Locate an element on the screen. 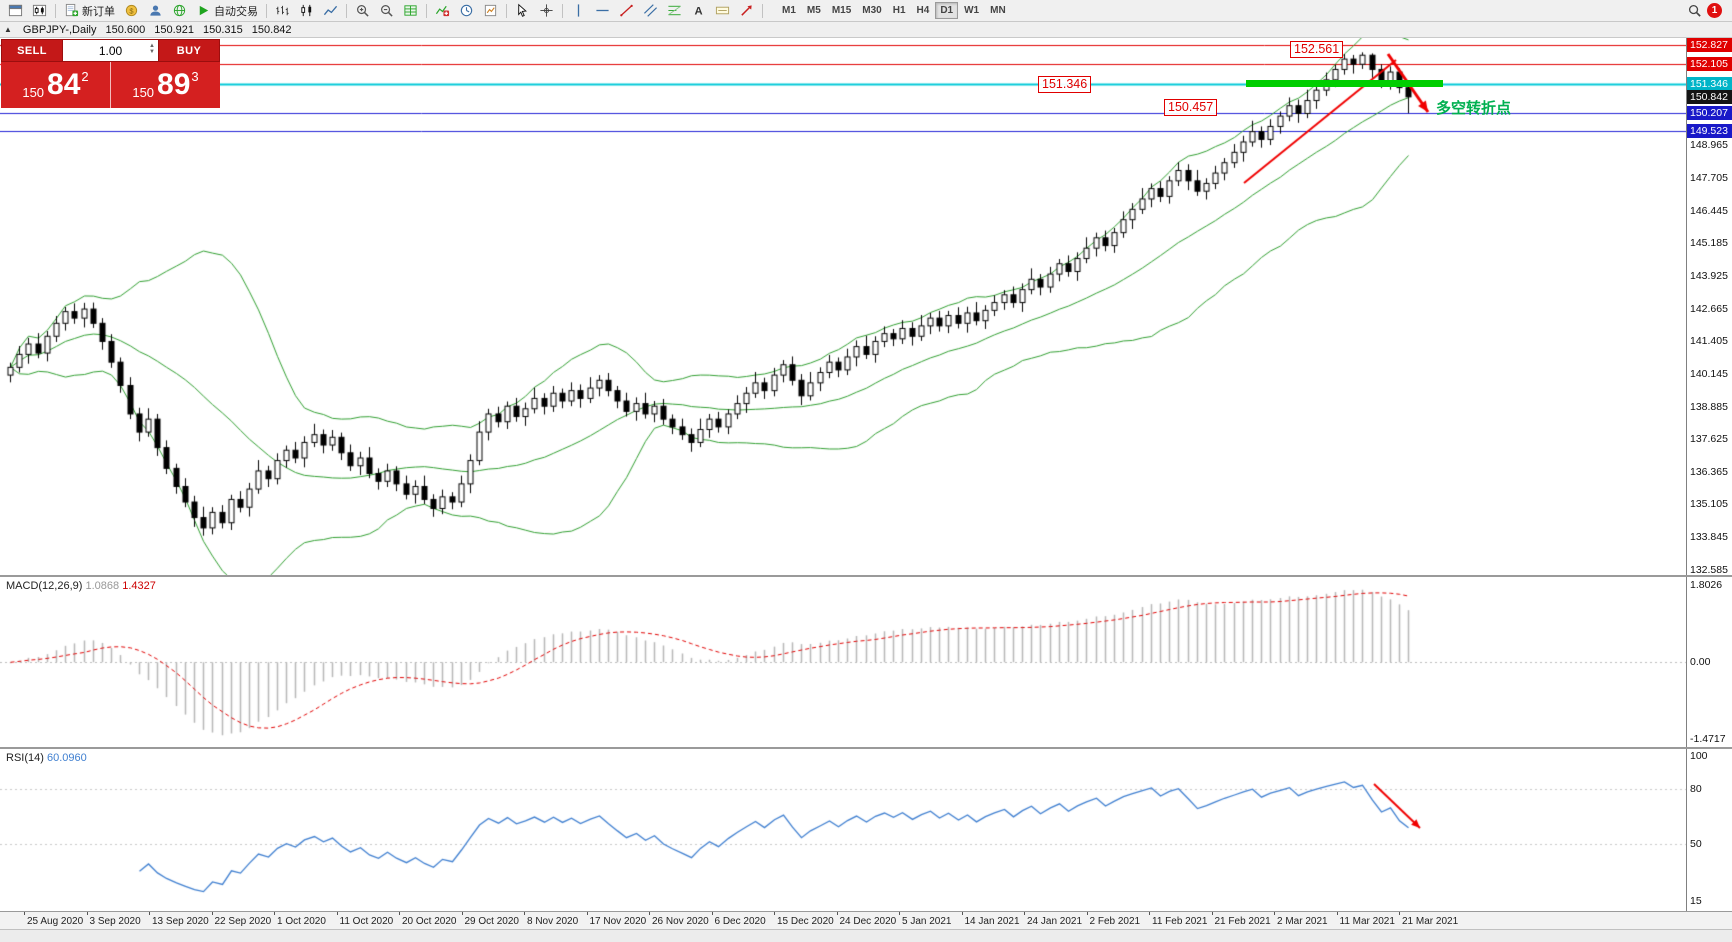 Image resolution: width=1732 pixels, height=942 pixels. arrows-tool-icon-glyph is located at coordinates (746, 10).